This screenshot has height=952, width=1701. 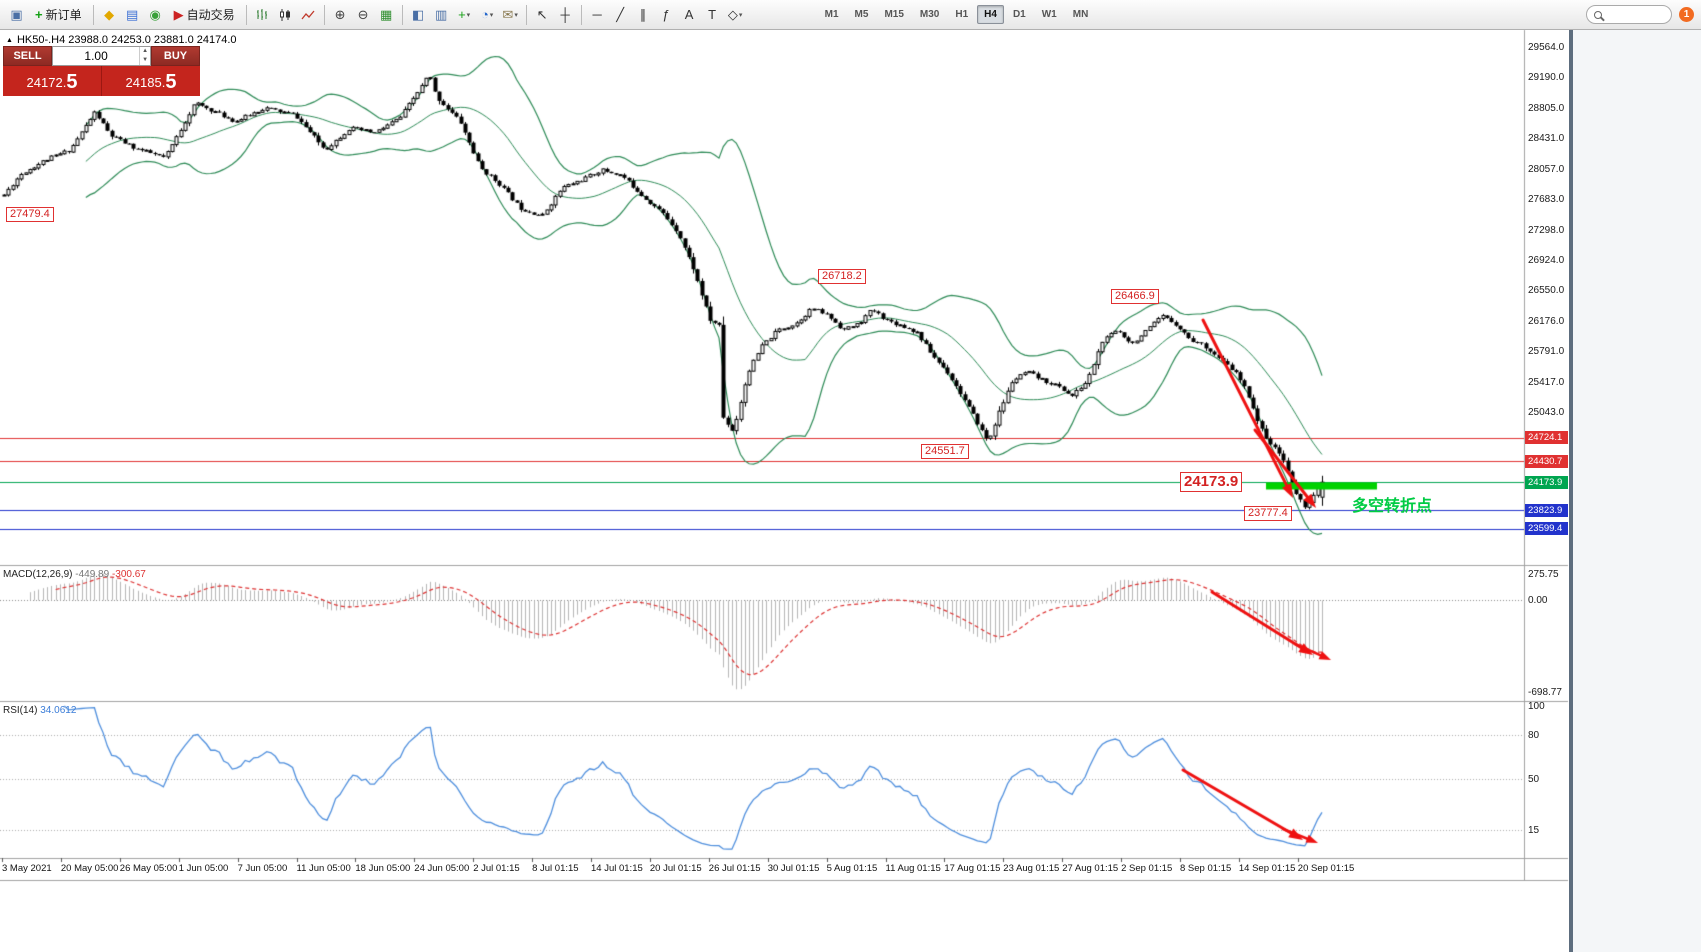 What do you see at coordinates (689, 14) in the screenshot?
I see `text-tool-icon: A` at bounding box center [689, 14].